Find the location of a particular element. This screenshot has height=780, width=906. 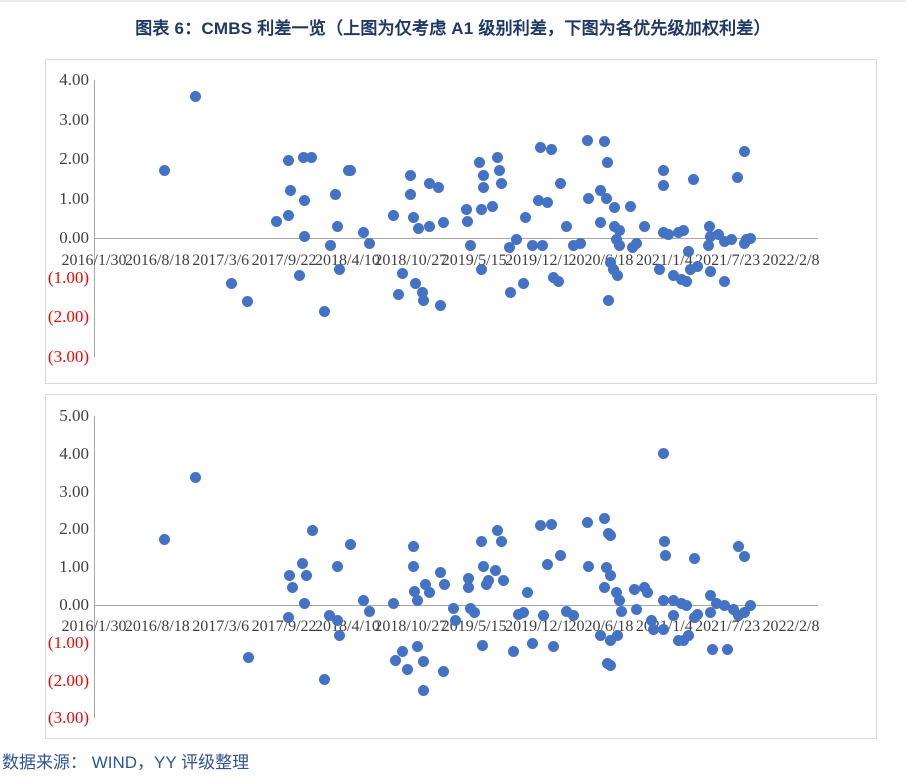

y-tick-label: 0.00 is located at coordinates (74, 604).